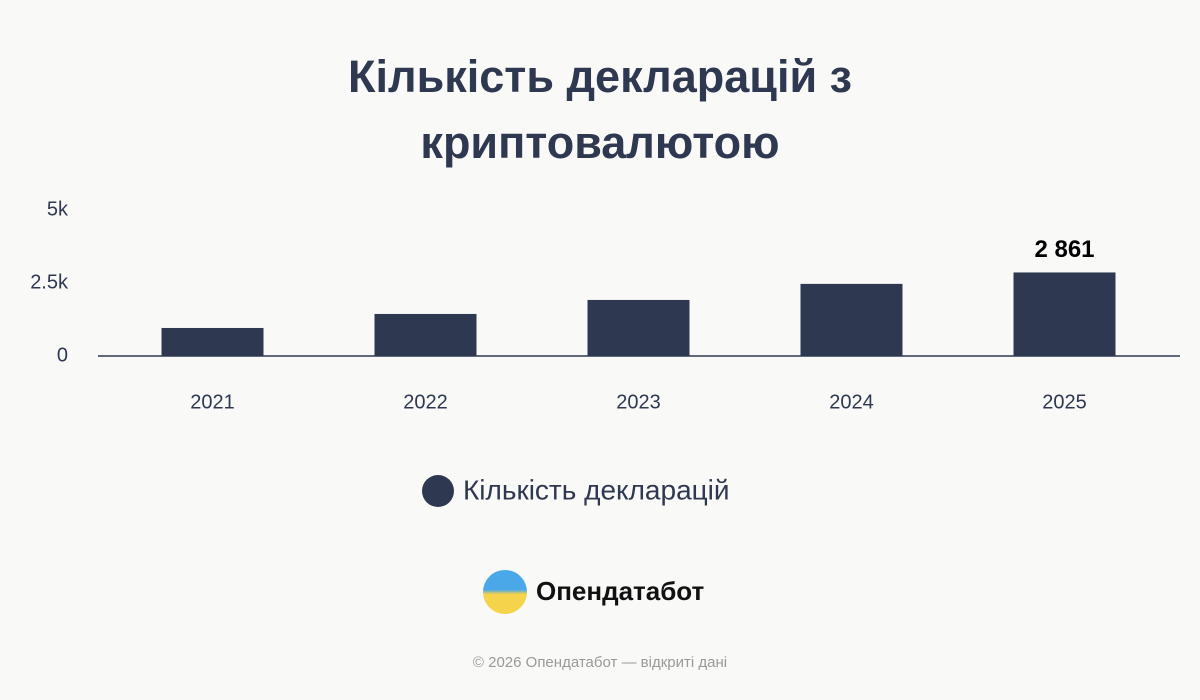  I want to click on legend-label: Кількість декларацій, so click(596, 489).